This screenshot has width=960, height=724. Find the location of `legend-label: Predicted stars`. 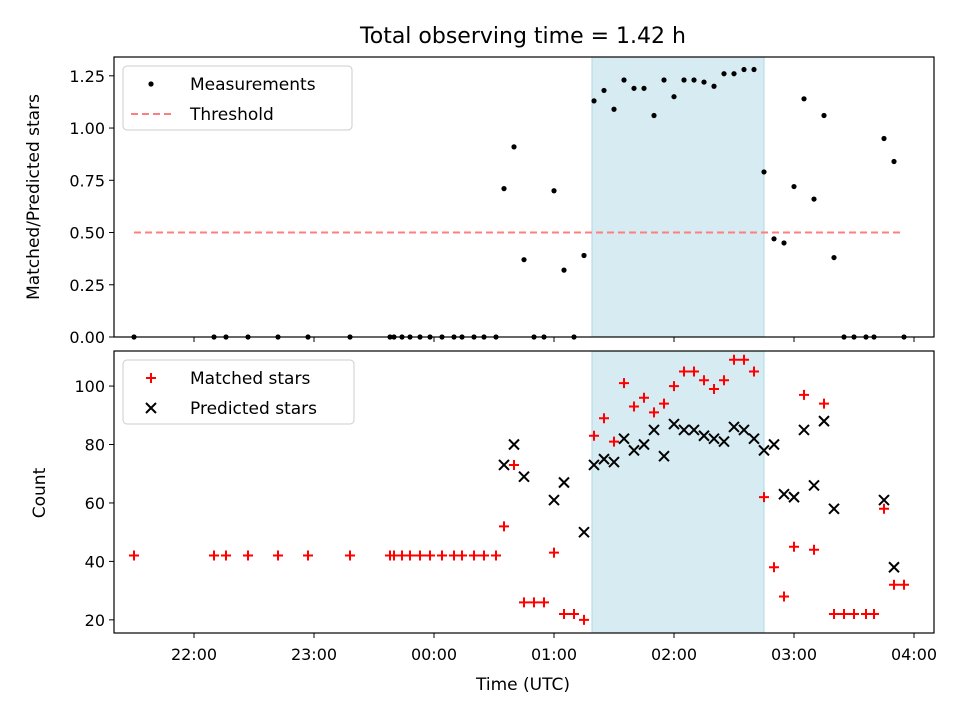

legend-label: Predicted stars is located at coordinates (253, 409).